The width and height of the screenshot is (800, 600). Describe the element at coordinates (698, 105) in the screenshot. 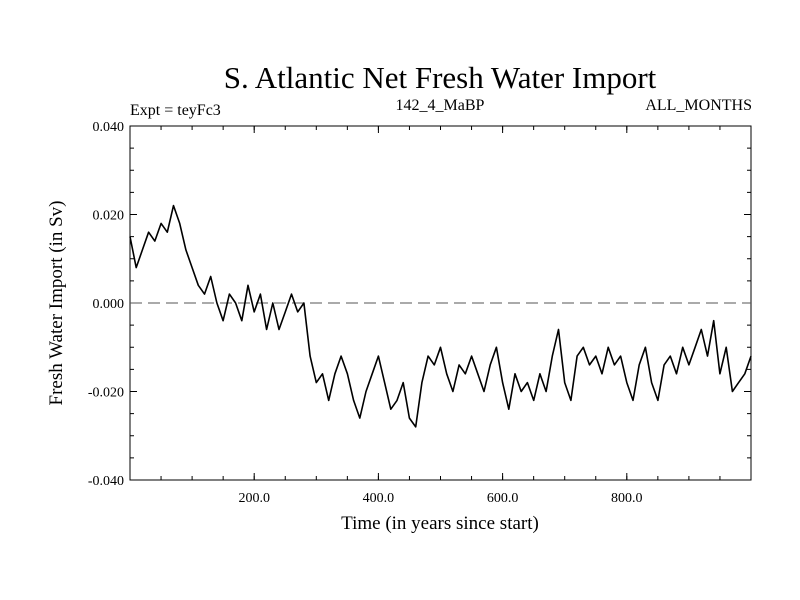

I see `subtitle-months: ALL_MONTHS` at that location.